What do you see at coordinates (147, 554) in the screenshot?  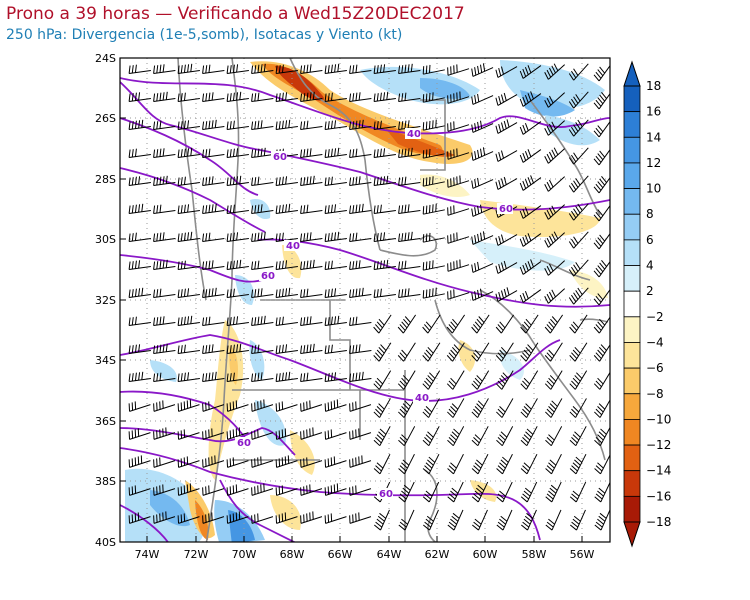 I see `lon-label: 74W` at bounding box center [147, 554].